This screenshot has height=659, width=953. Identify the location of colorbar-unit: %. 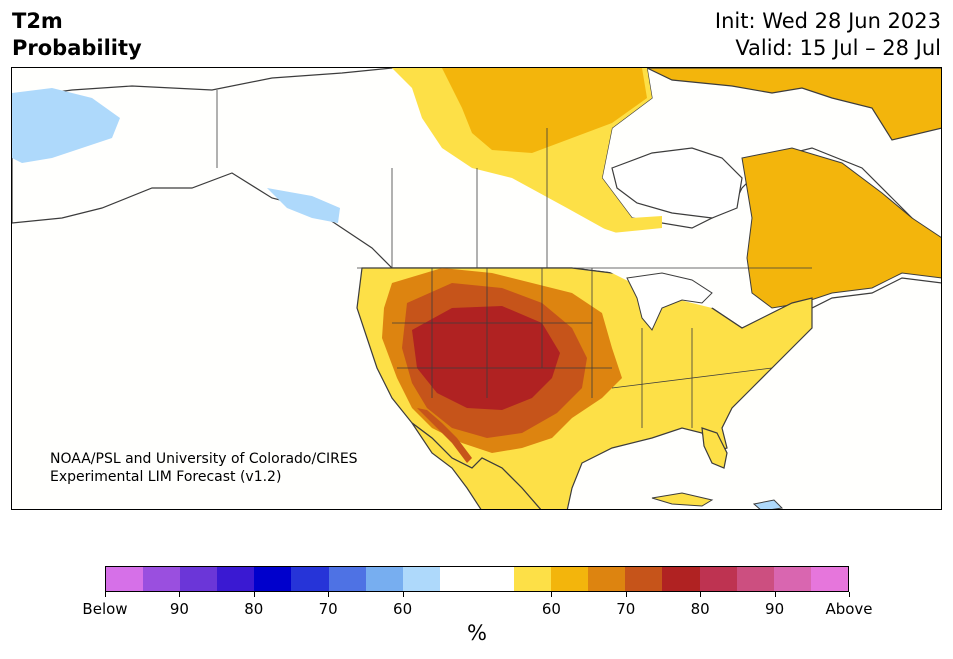
(477, 633).